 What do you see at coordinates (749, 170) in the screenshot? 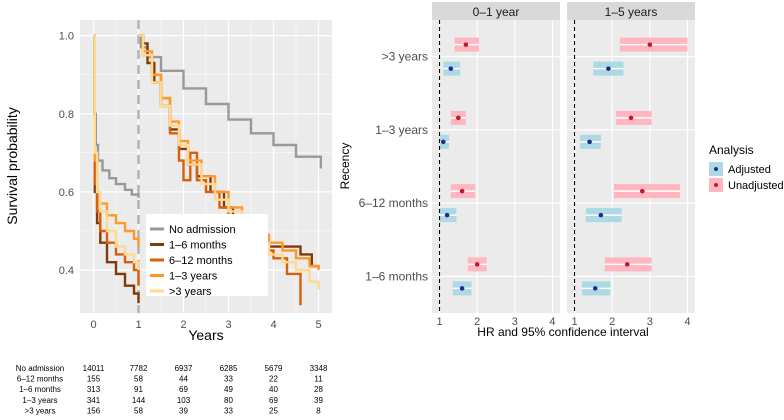
I see `fp-legend-label-adjusted: Adjusted` at bounding box center [749, 170].